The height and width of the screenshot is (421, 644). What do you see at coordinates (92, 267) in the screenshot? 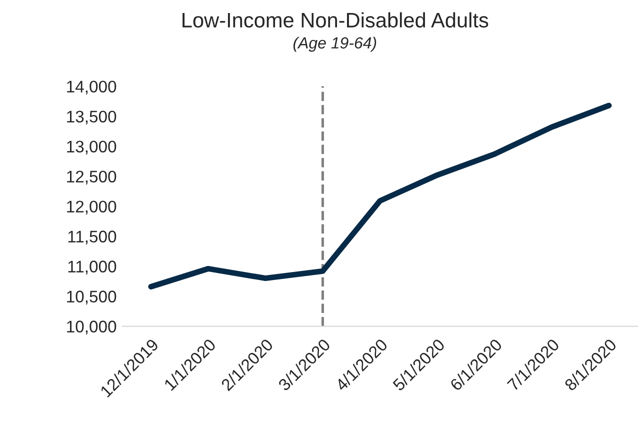
I see `y-tick-label: 11,000` at bounding box center [92, 267].